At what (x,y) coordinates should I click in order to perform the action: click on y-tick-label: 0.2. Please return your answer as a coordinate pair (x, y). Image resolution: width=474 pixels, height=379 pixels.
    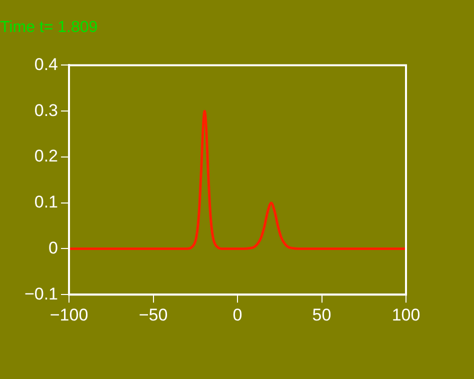
    Looking at the image, I should click on (46, 156).